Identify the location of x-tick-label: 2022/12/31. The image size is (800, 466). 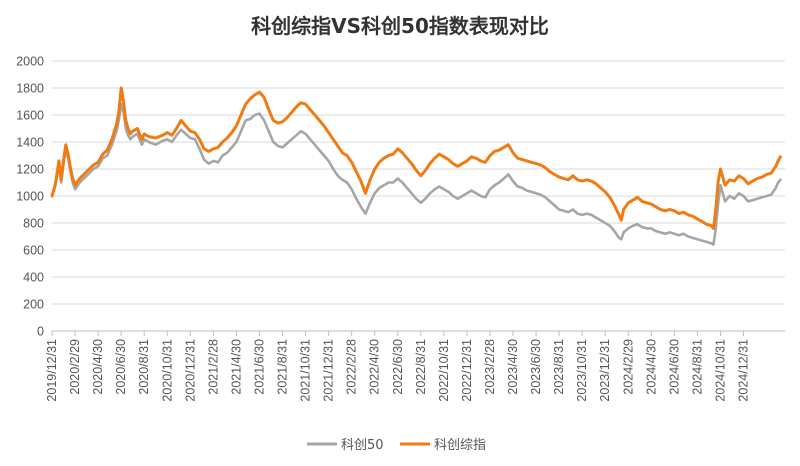
(467, 370).